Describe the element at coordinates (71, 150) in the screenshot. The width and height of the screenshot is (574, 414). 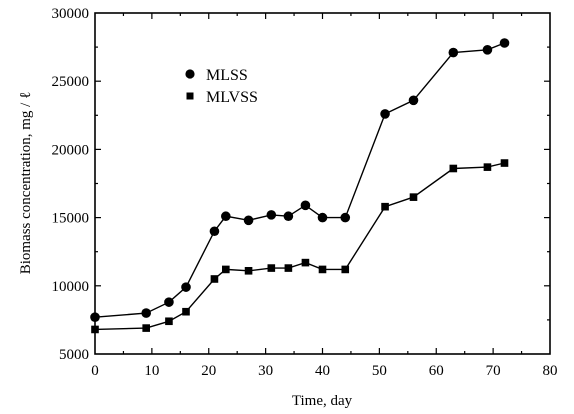
I see `y-tick-label: 20000` at that location.